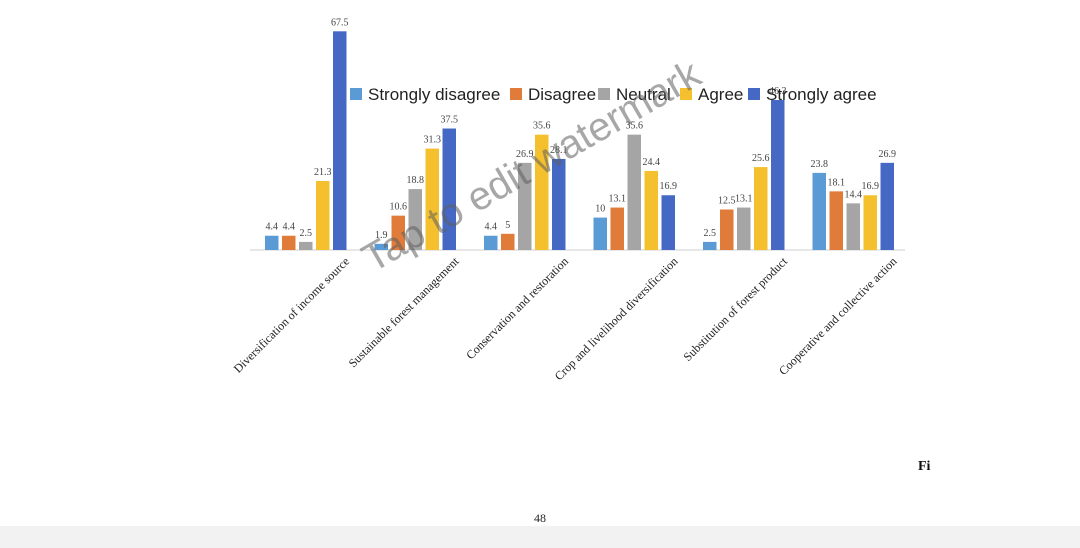 Image resolution: width=1080 pixels, height=548 pixels. I want to click on data-label-strongly-agree-4: 16.9, so click(669, 186).